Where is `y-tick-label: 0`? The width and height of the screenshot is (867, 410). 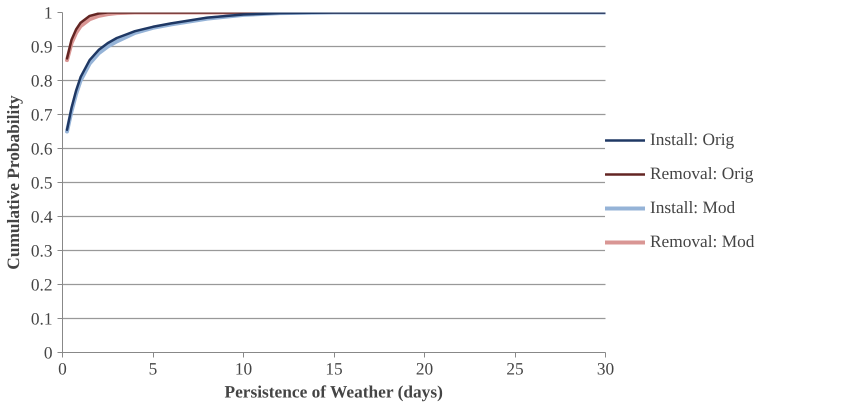
y-tick-label: 0 is located at coordinates (48, 353).